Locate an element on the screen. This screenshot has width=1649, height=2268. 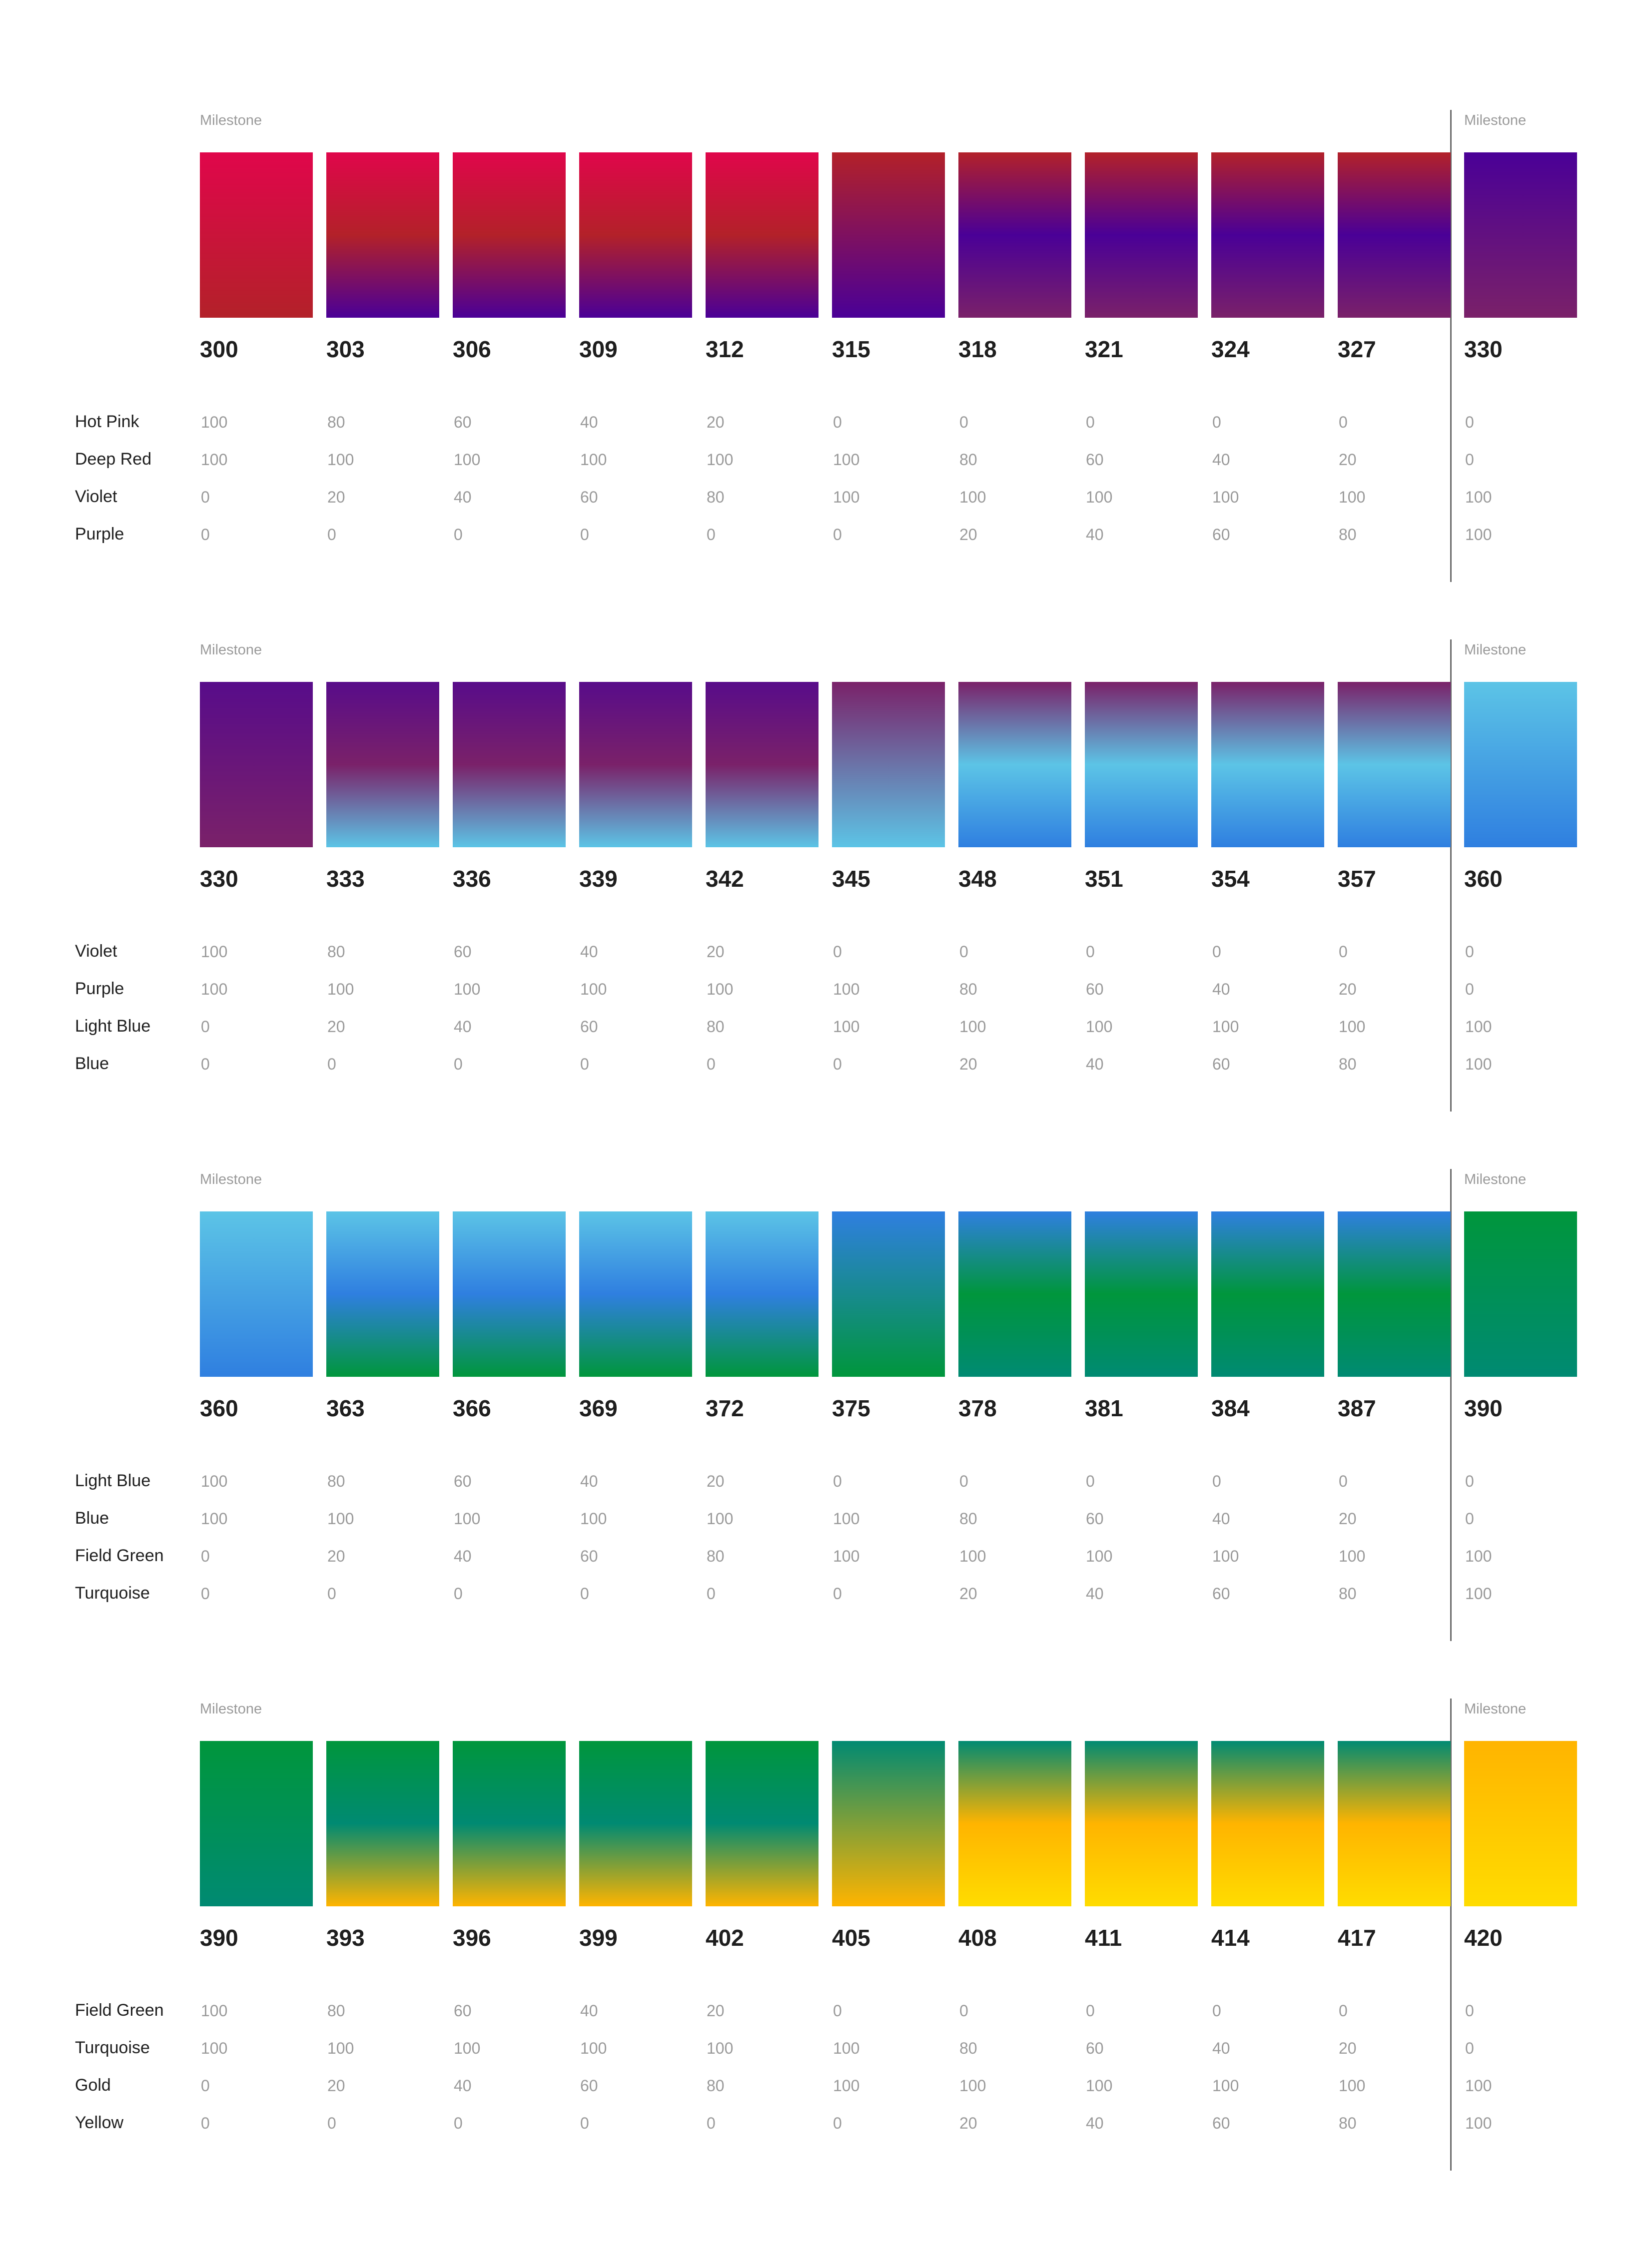
row-label: Blue is located at coordinates (92, 1063).